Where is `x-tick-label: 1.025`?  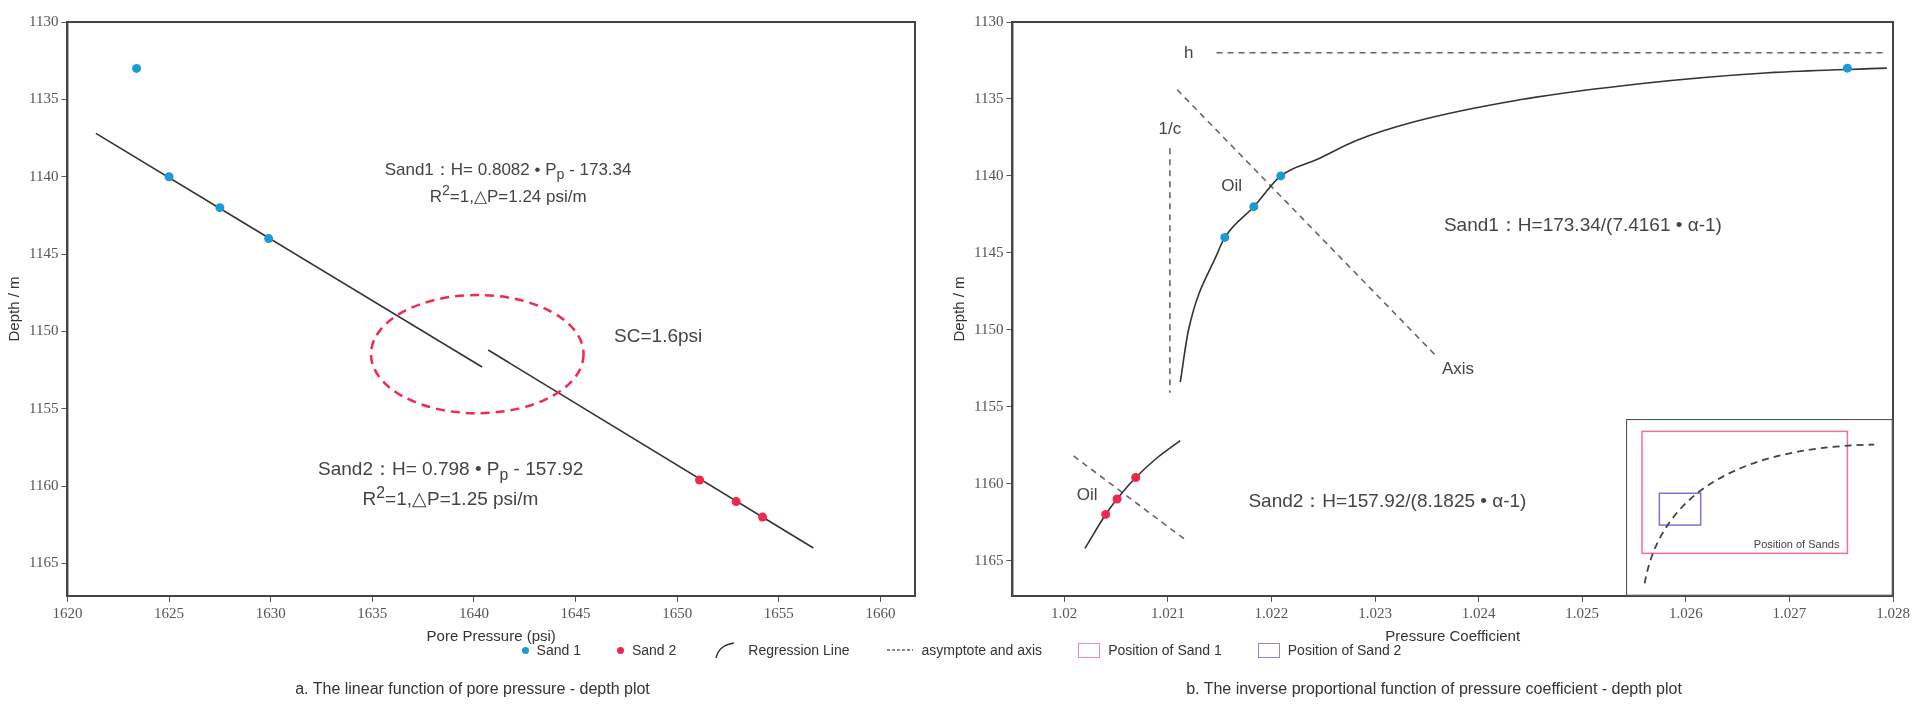 x-tick-label: 1.025 is located at coordinates (1582, 612).